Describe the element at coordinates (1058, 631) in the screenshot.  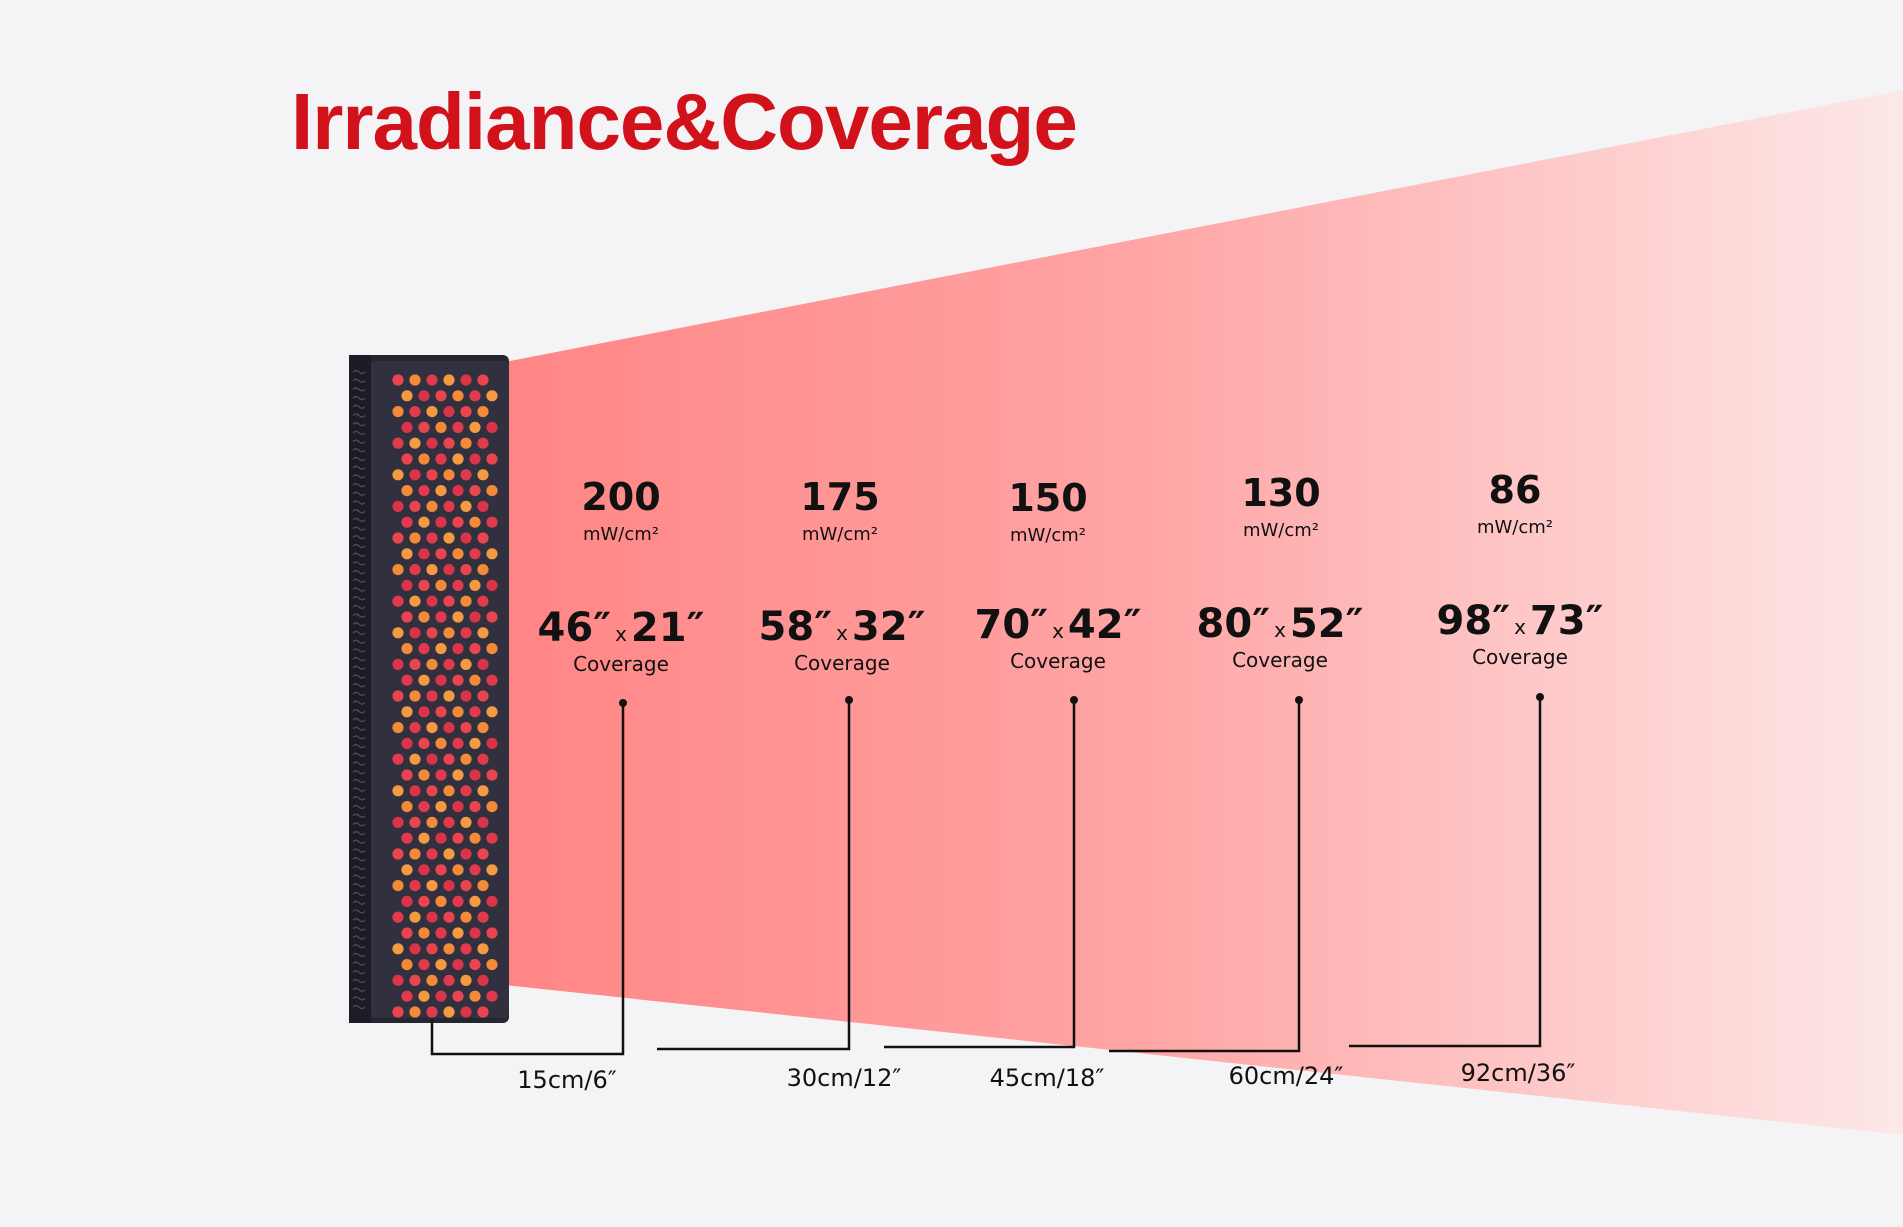
I see `coverage-times: x` at that location.